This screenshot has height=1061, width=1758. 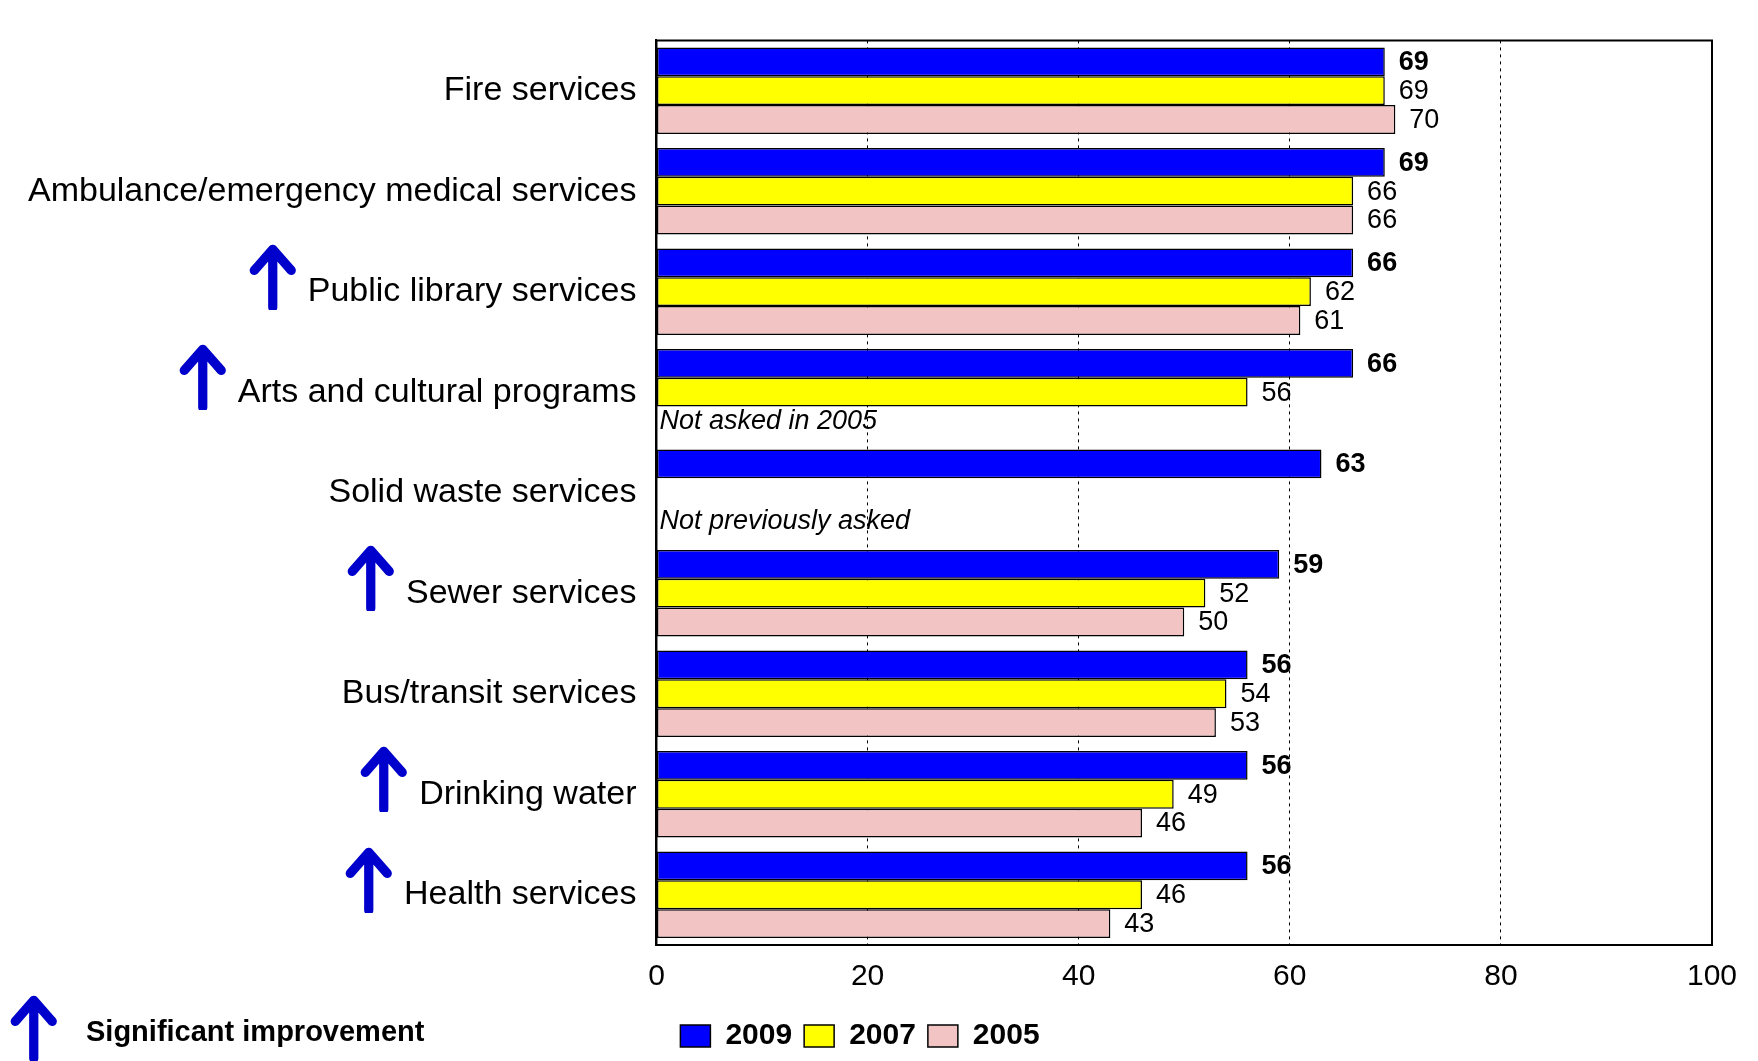 What do you see at coordinates (437, 389) in the screenshot?
I see `y-tick-label: Arts and cultural programs` at bounding box center [437, 389].